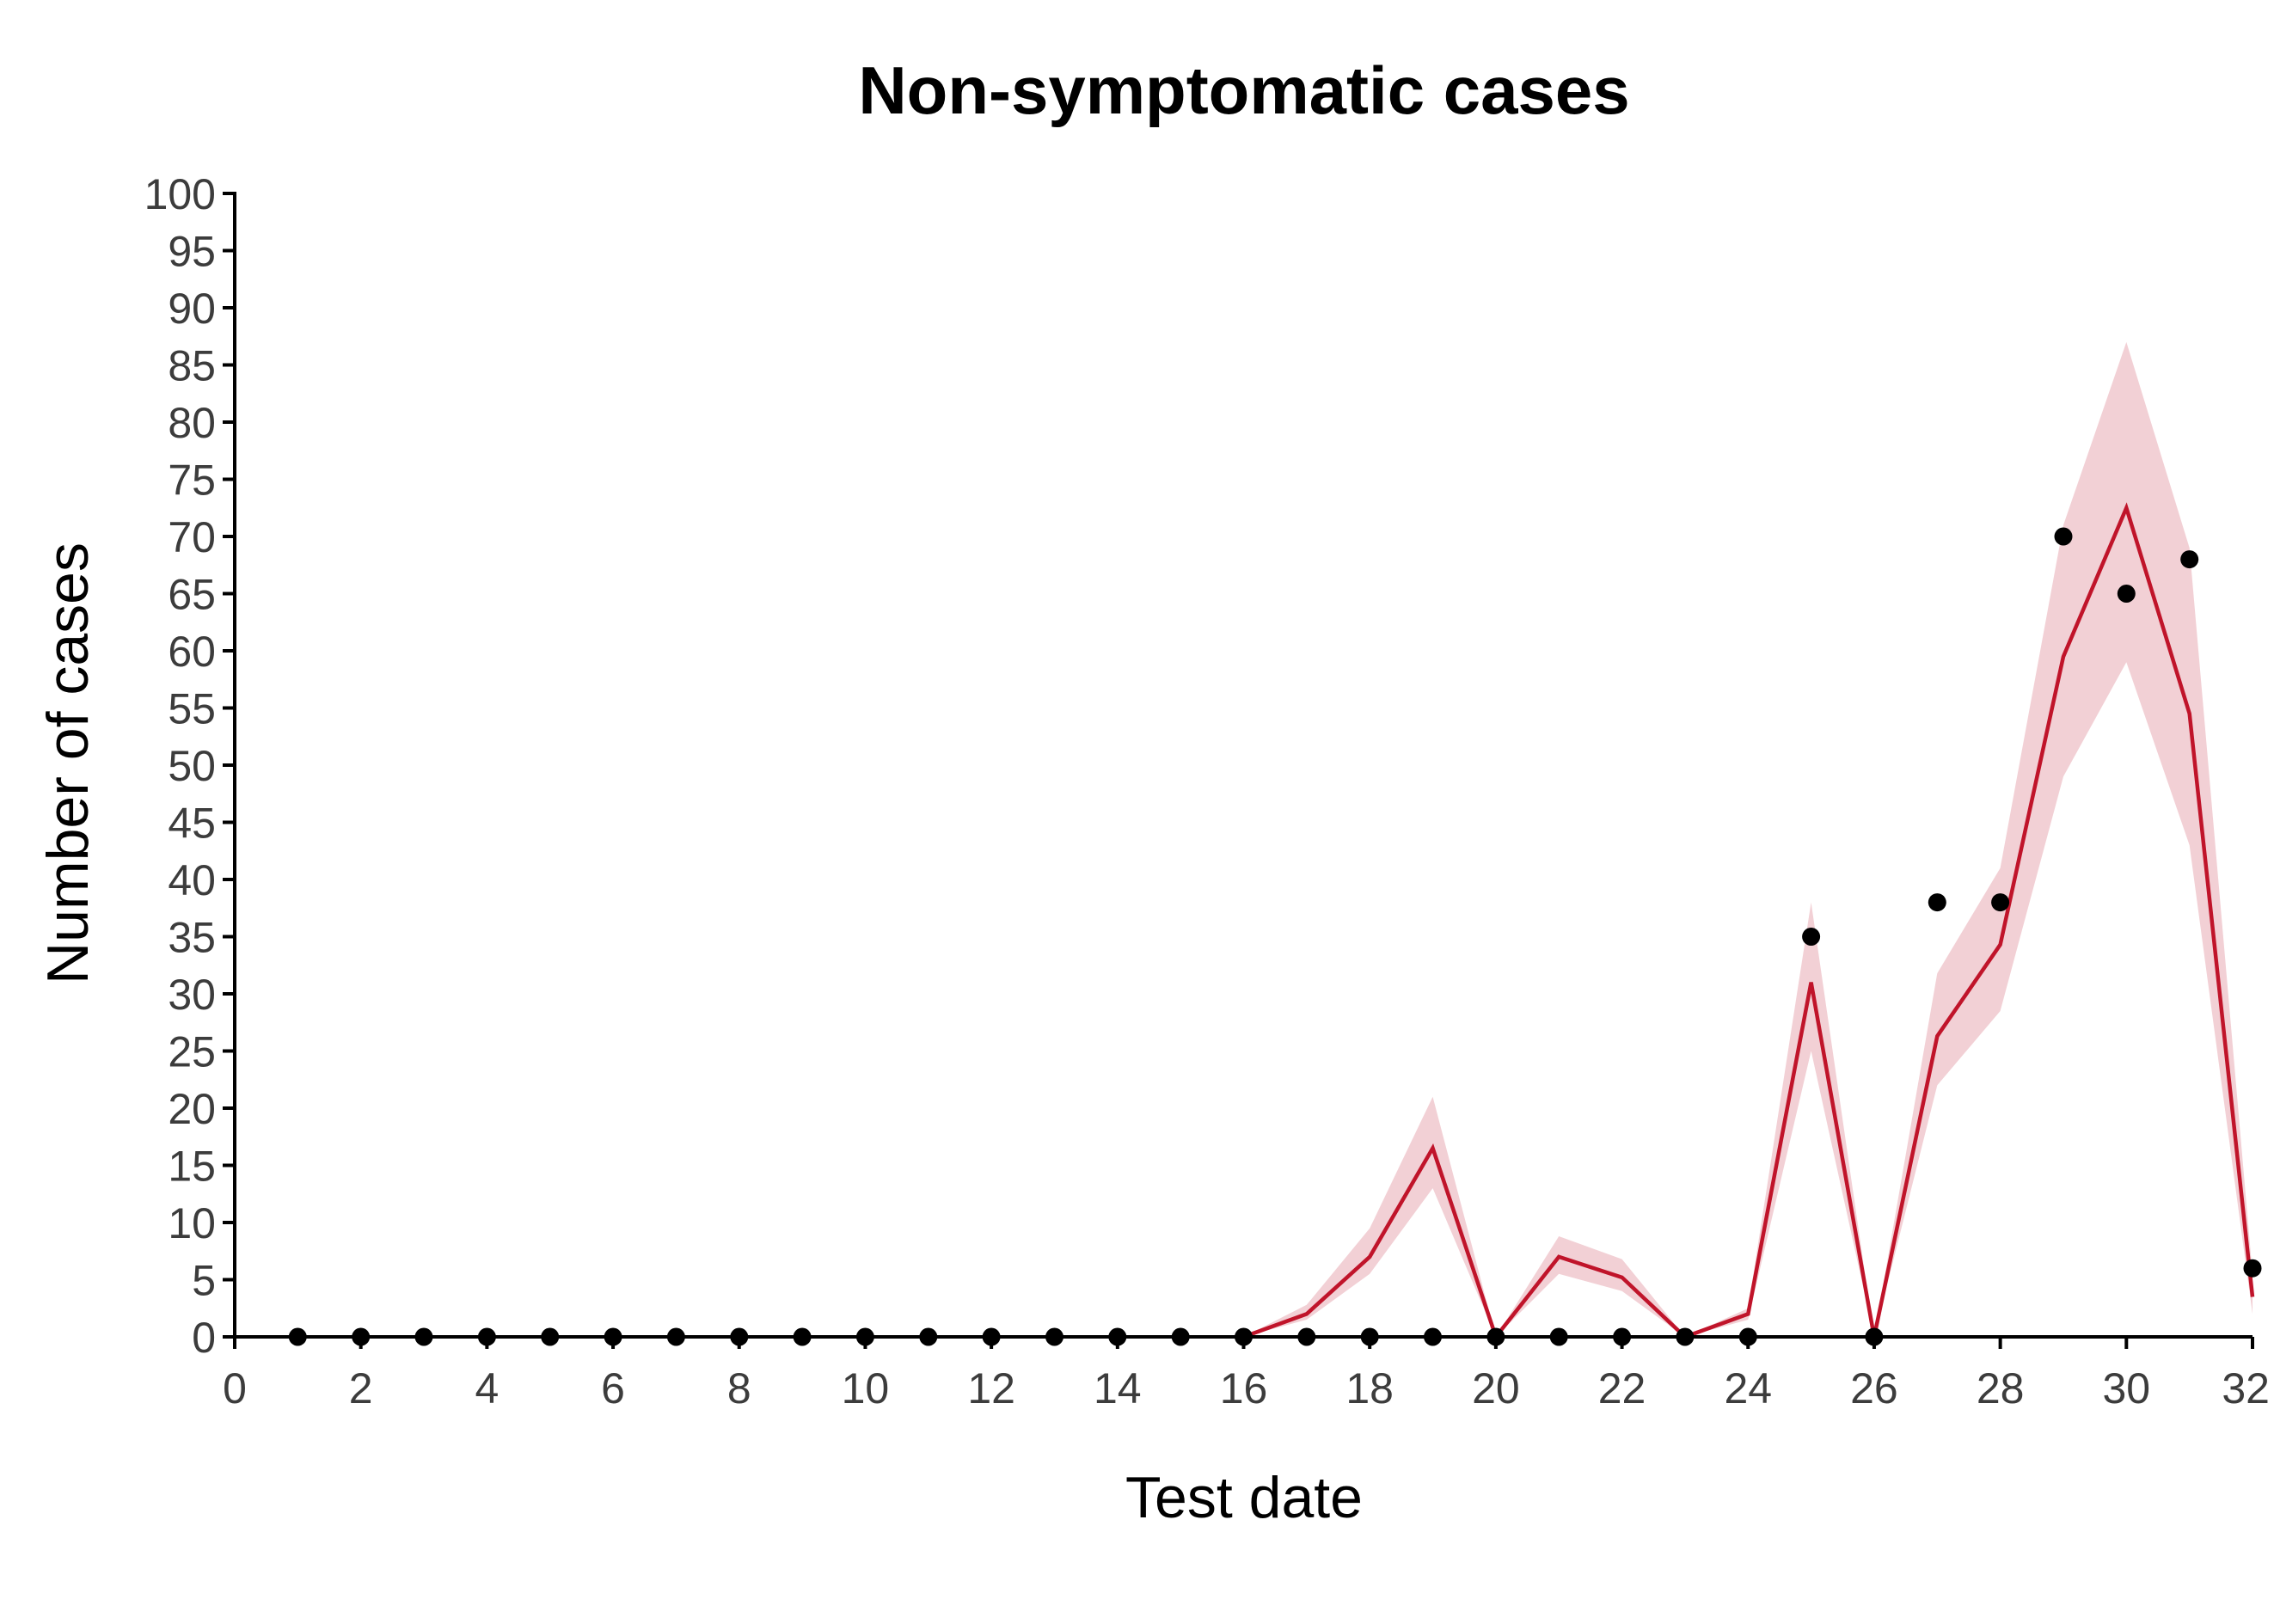  I want to click on chart-title: Non-symptomatic cases, so click(1244, 90).